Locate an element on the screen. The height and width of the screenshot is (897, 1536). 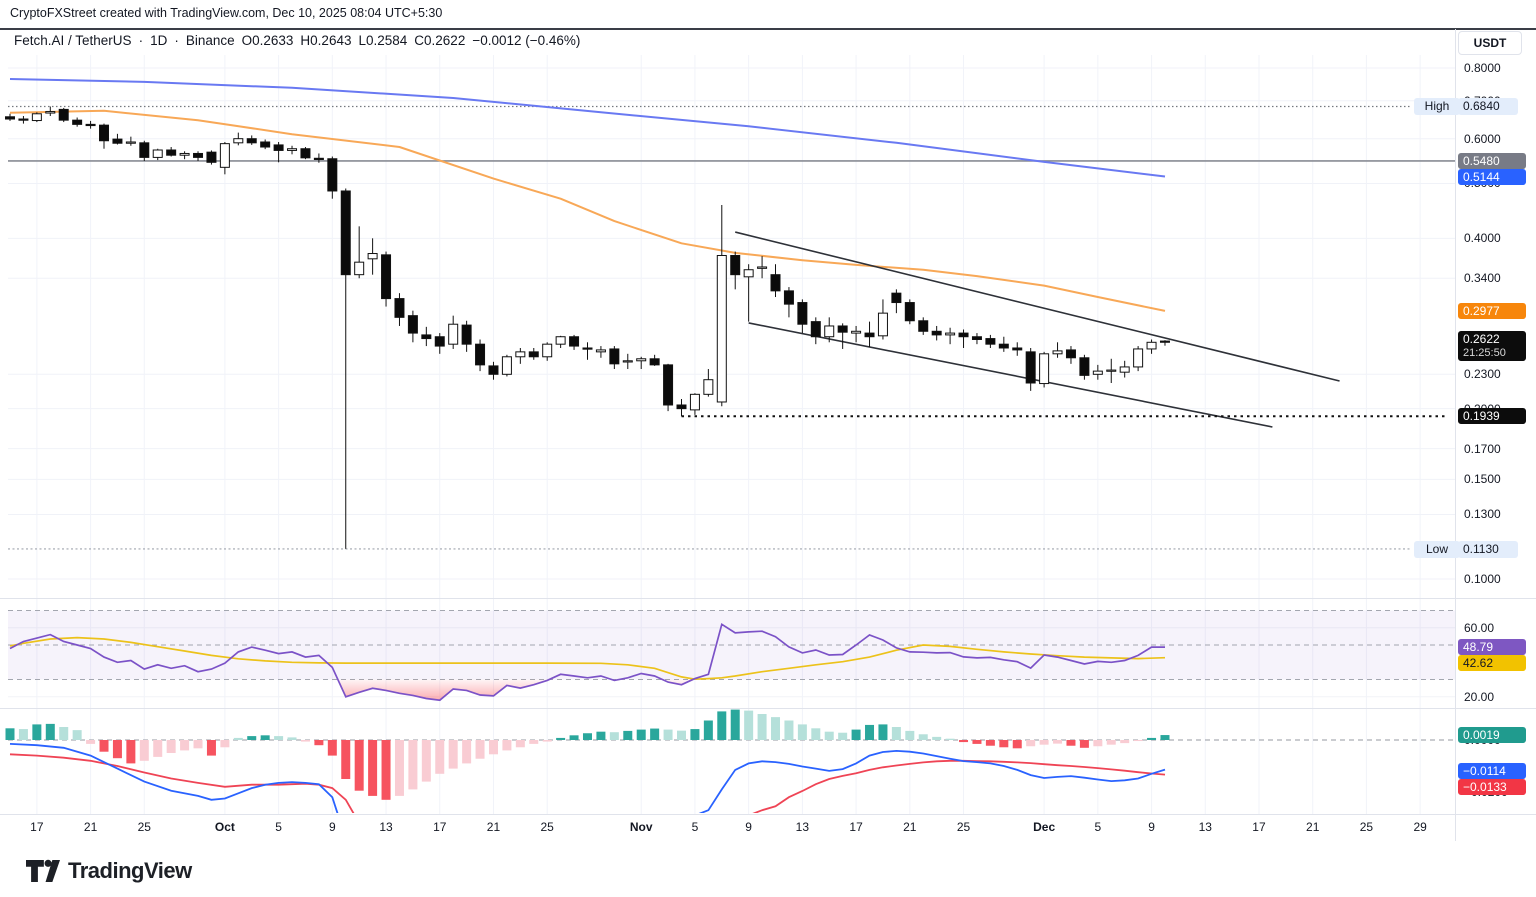
macd-line-value-badge: −0.0114 is located at coordinates (1492, 771).